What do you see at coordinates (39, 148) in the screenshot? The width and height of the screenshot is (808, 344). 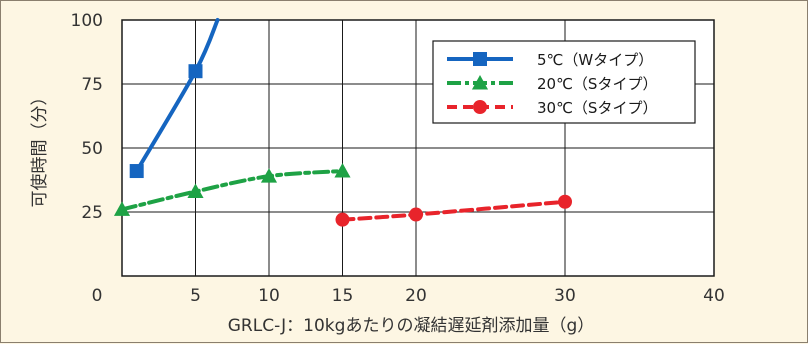 I see `y-axis-title: 可使時間（分）` at bounding box center [39, 148].